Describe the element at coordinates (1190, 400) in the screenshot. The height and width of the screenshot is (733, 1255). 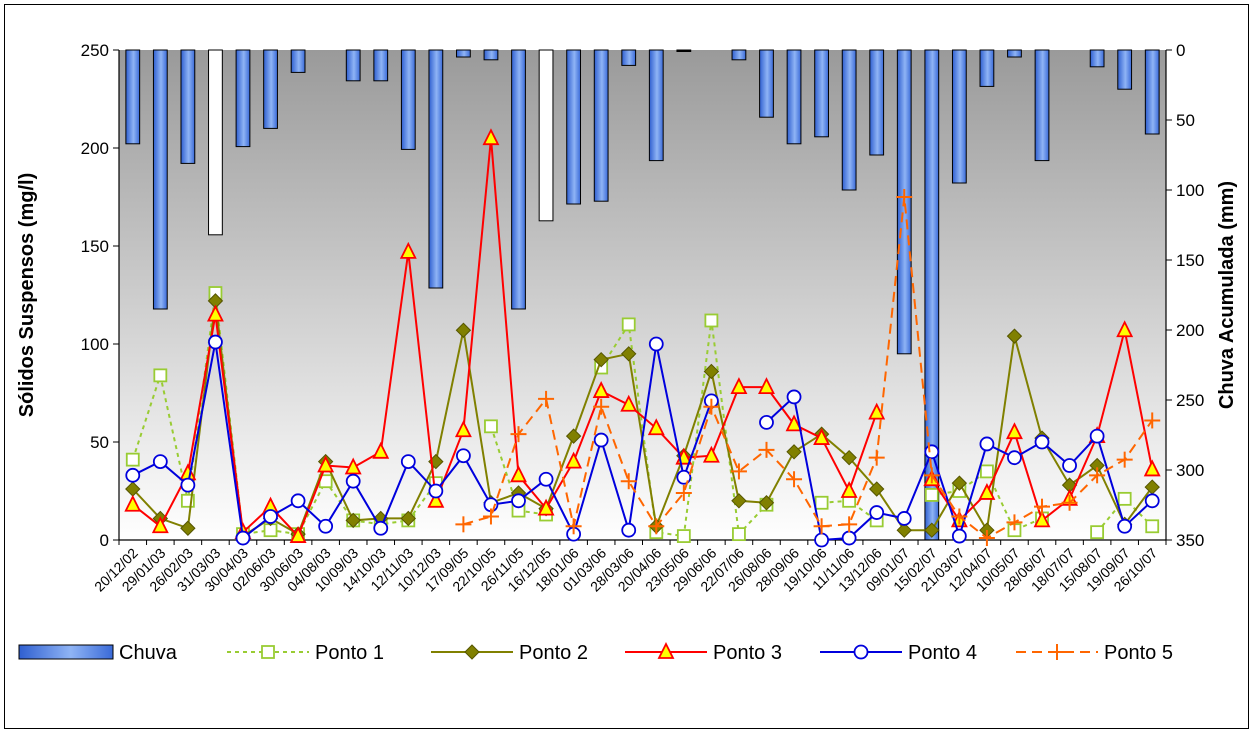
I see `right-tick-label: 250` at that location.